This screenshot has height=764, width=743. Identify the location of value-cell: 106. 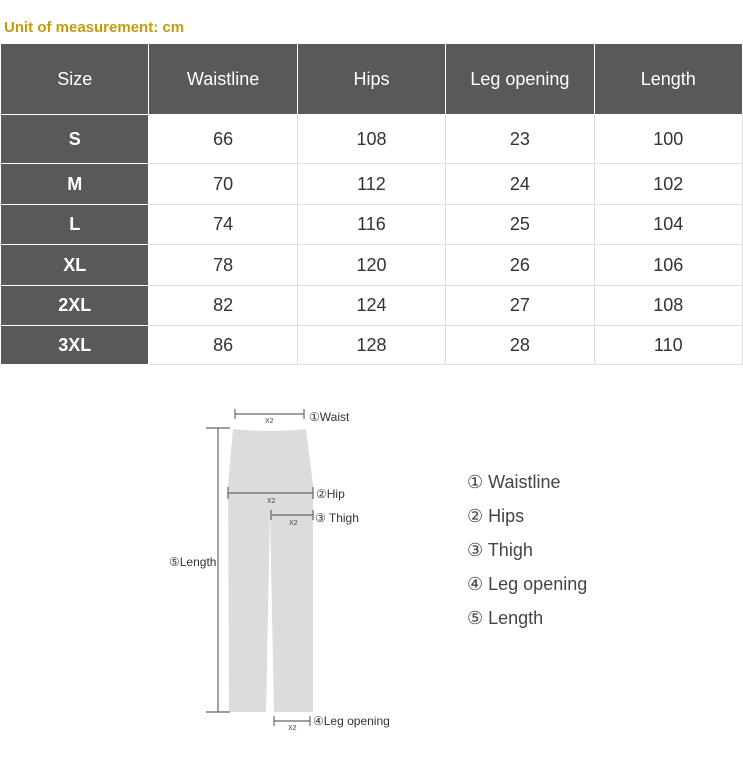
(668, 265).